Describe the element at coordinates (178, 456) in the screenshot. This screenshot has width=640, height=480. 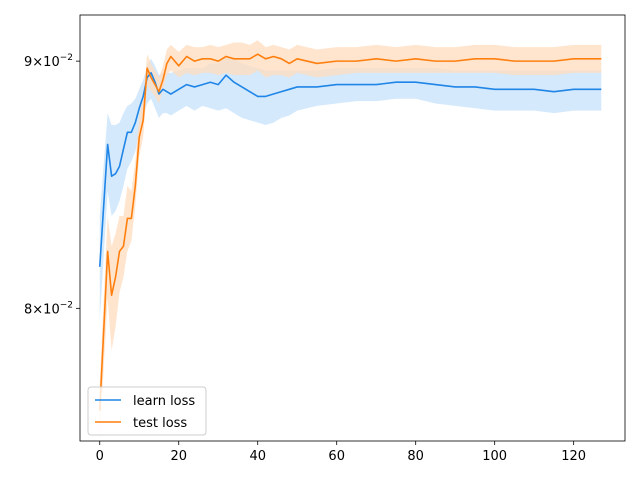
I see `x-tick-label: 20` at that location.